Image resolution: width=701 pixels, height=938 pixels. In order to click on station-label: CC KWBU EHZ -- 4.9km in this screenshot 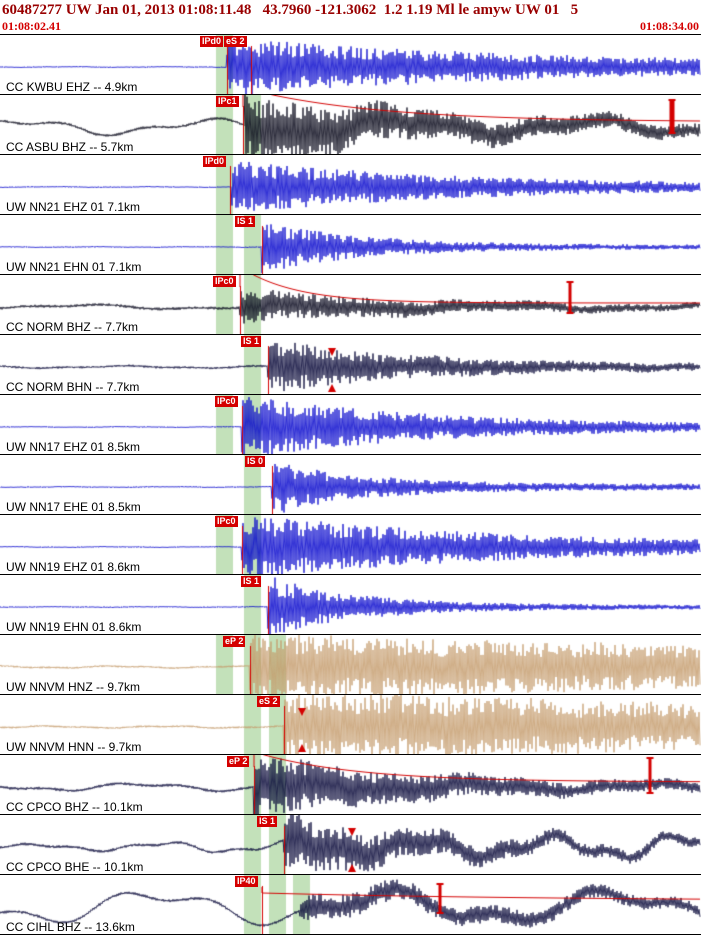, I will do `click(72, 87)`.